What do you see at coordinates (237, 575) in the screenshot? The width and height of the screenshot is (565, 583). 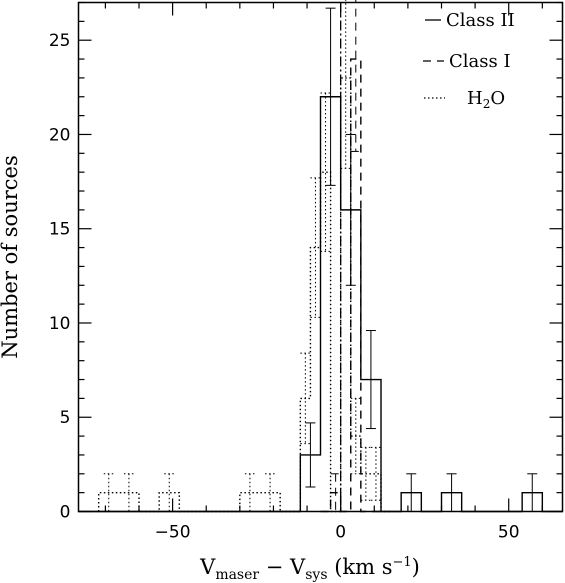 I see `x-axis-label-sub-maser: maser` at bounding box center [237, 575].